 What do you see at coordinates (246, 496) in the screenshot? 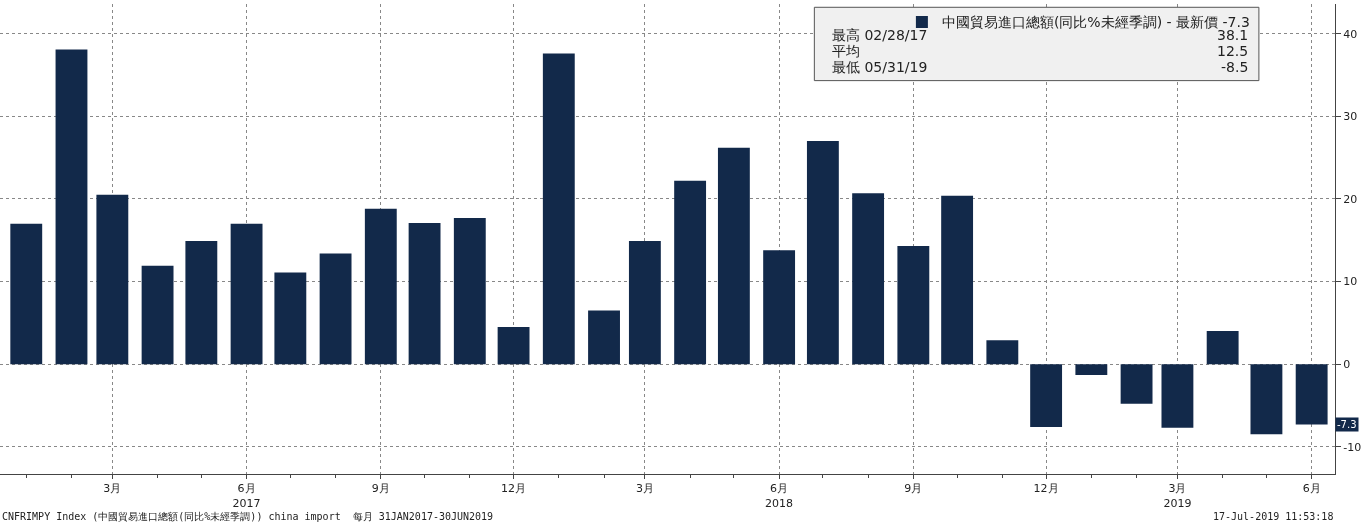
I see `x-tick-label: 6月 2017` at bounding box center [246, 496].